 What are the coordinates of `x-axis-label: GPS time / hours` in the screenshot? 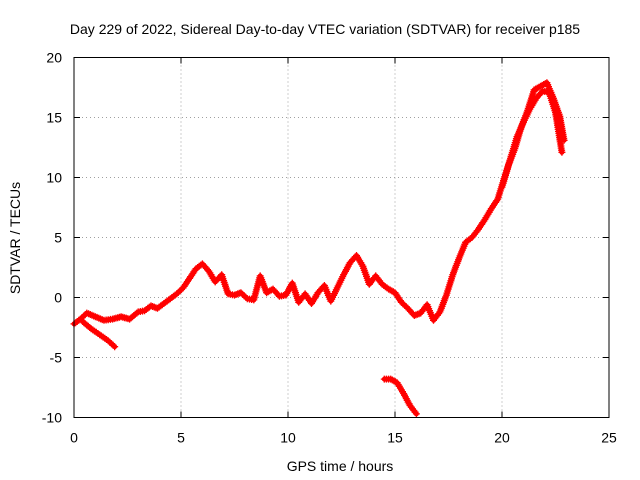 It's located at (340, 466).